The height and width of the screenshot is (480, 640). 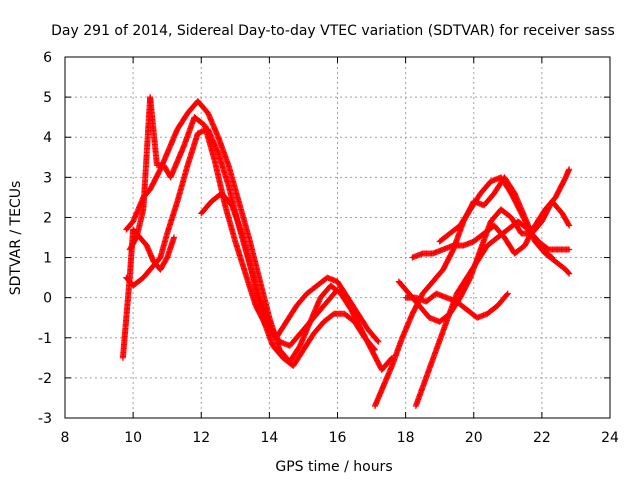 I want to click on y-tick-label: -2, so click(x=45, y=379).